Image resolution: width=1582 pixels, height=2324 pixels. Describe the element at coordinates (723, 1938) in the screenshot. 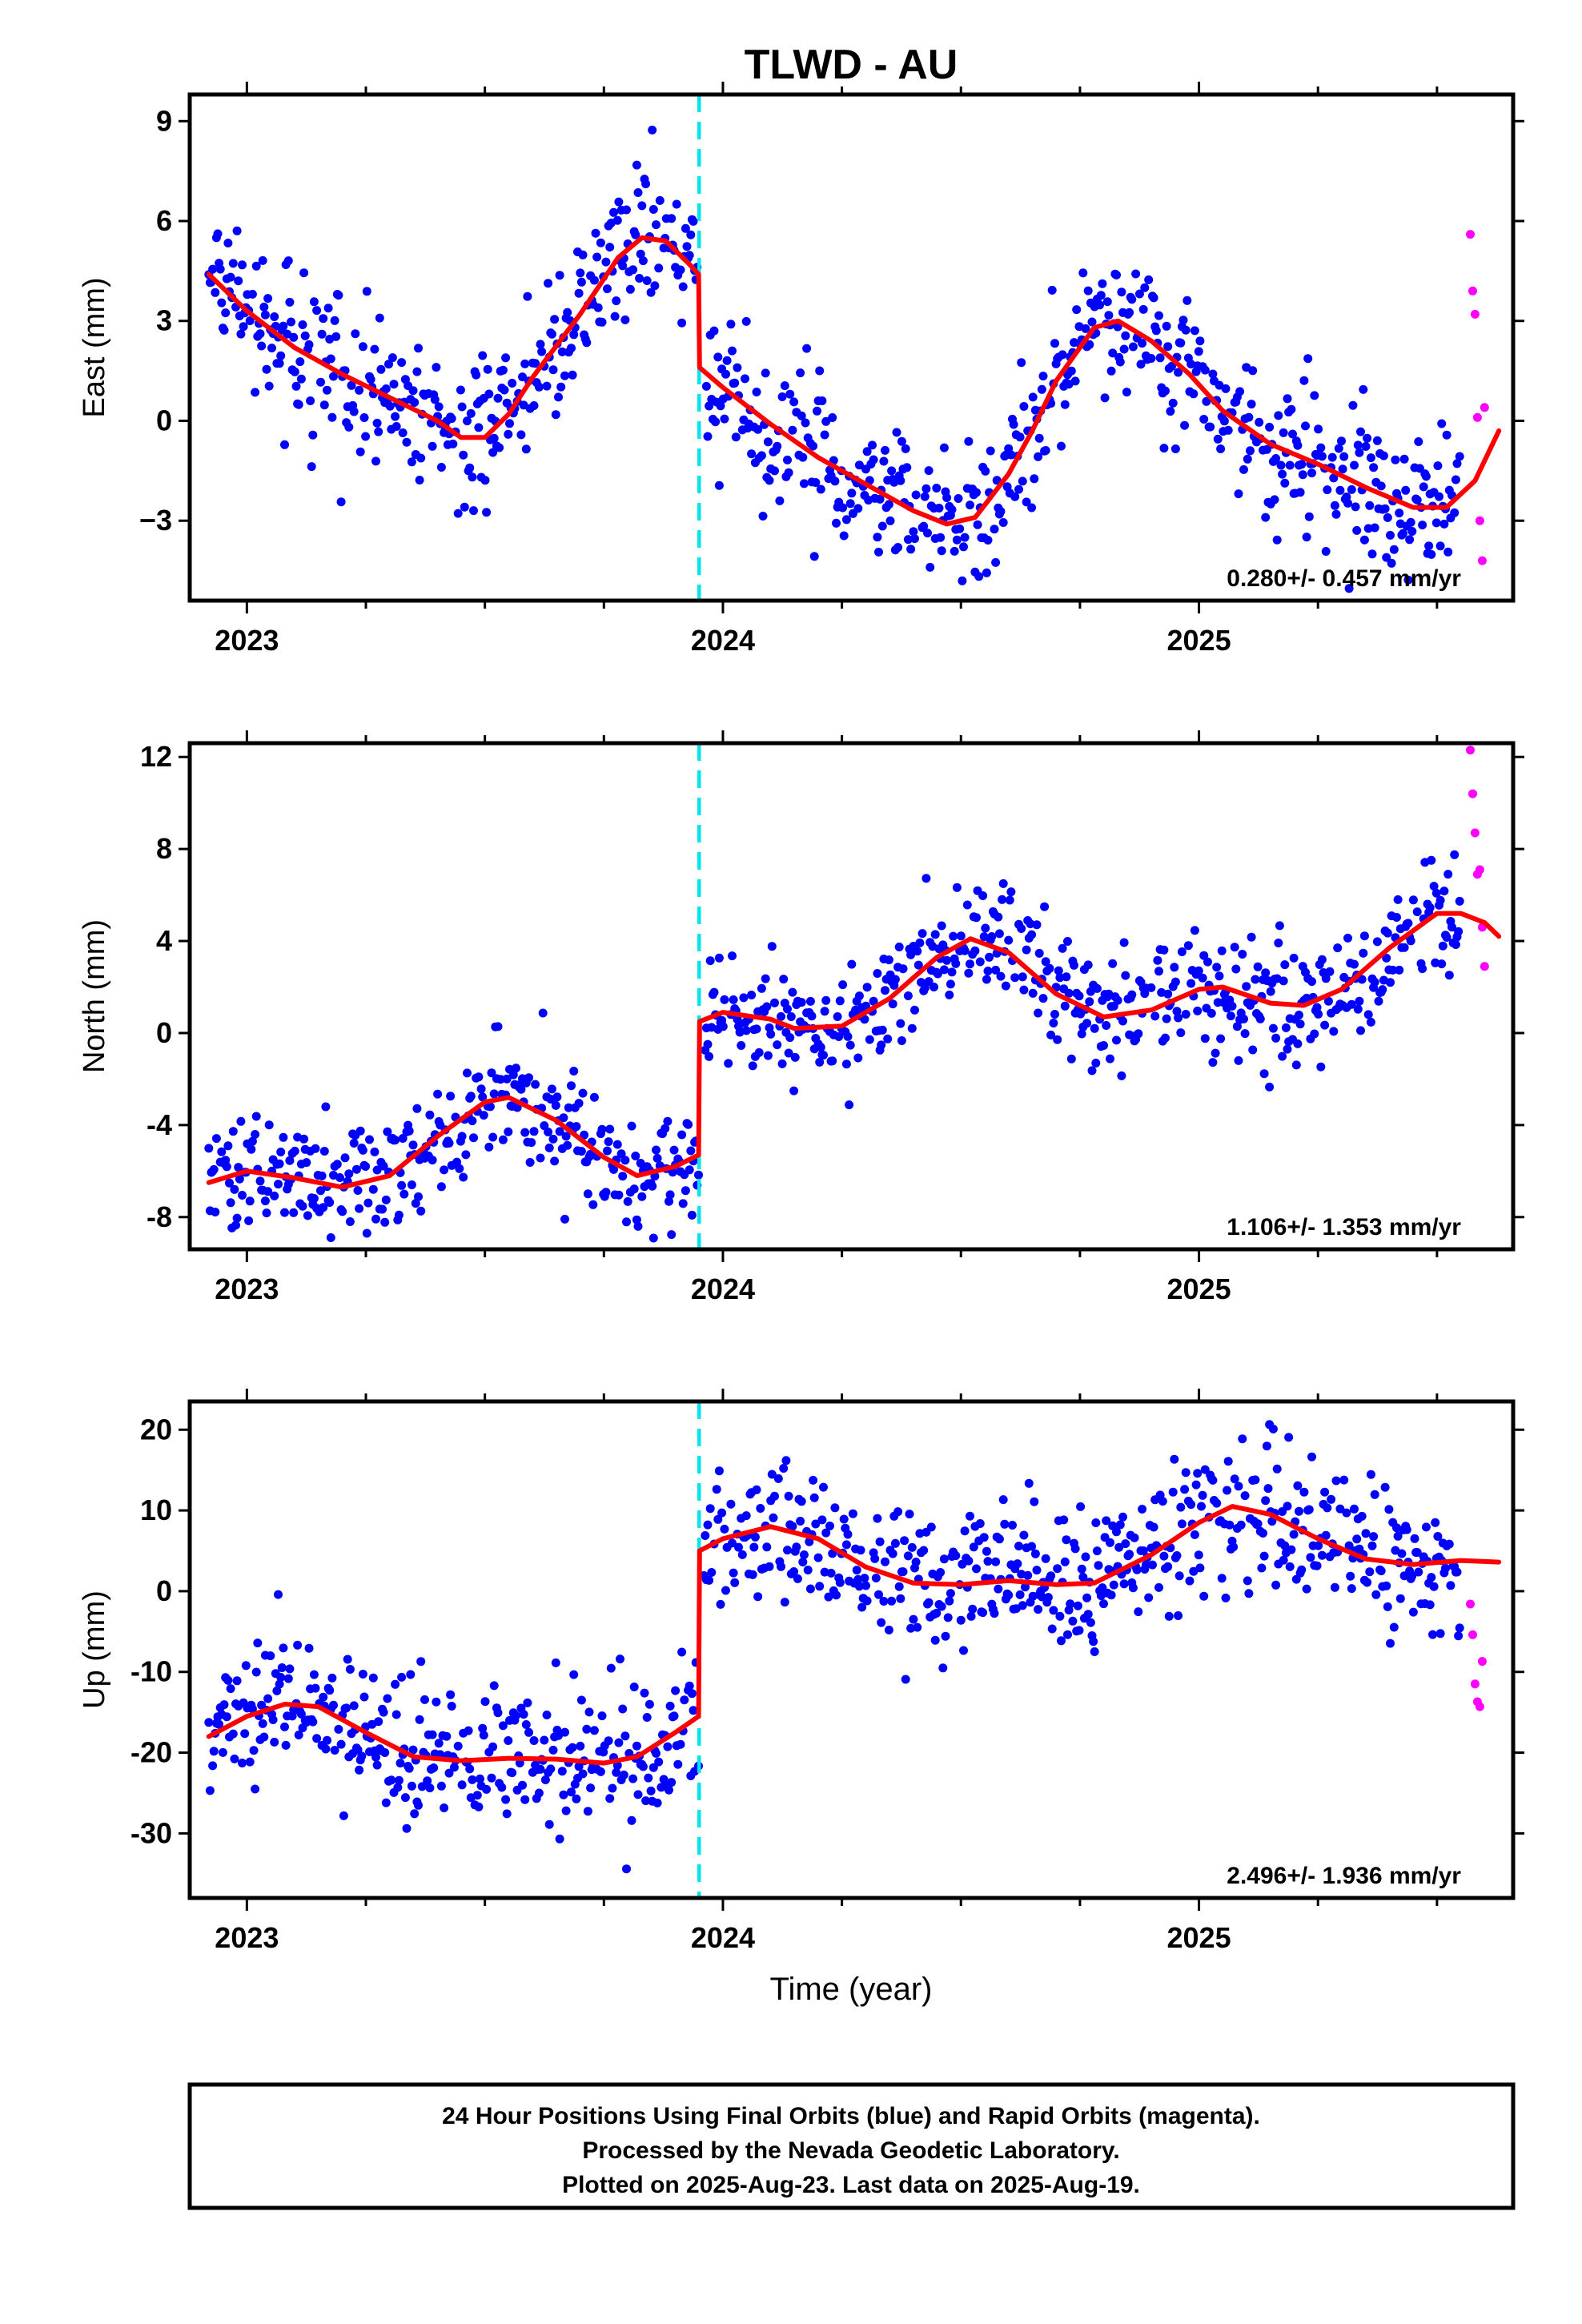

I see `x-tick-label: 2024` at that location.